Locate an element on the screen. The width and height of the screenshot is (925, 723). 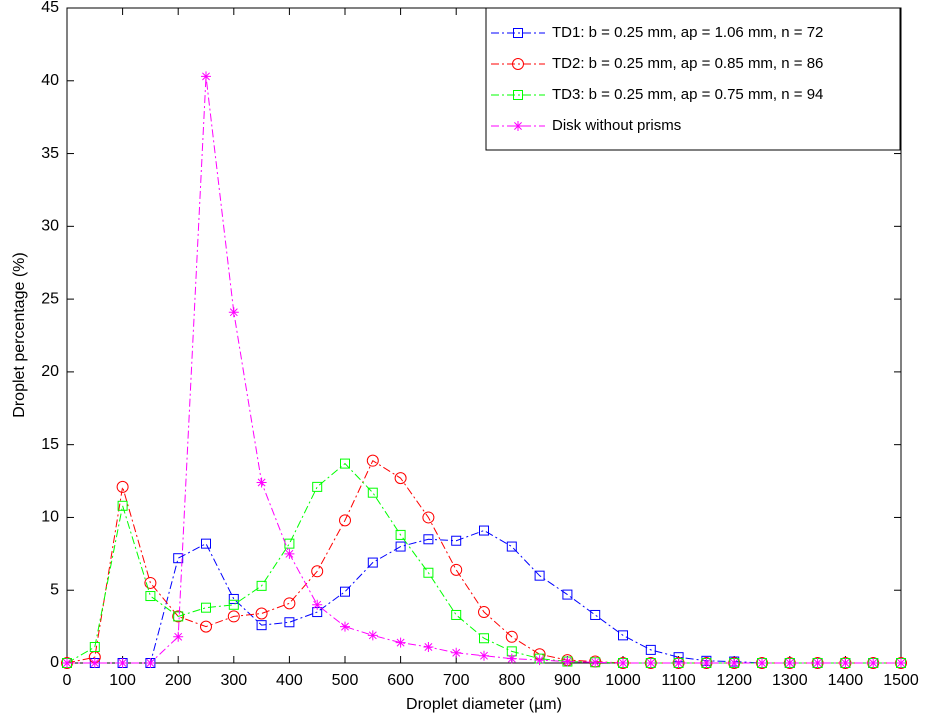
x-tick-label: 1400 is located at coordinates (846, 680).